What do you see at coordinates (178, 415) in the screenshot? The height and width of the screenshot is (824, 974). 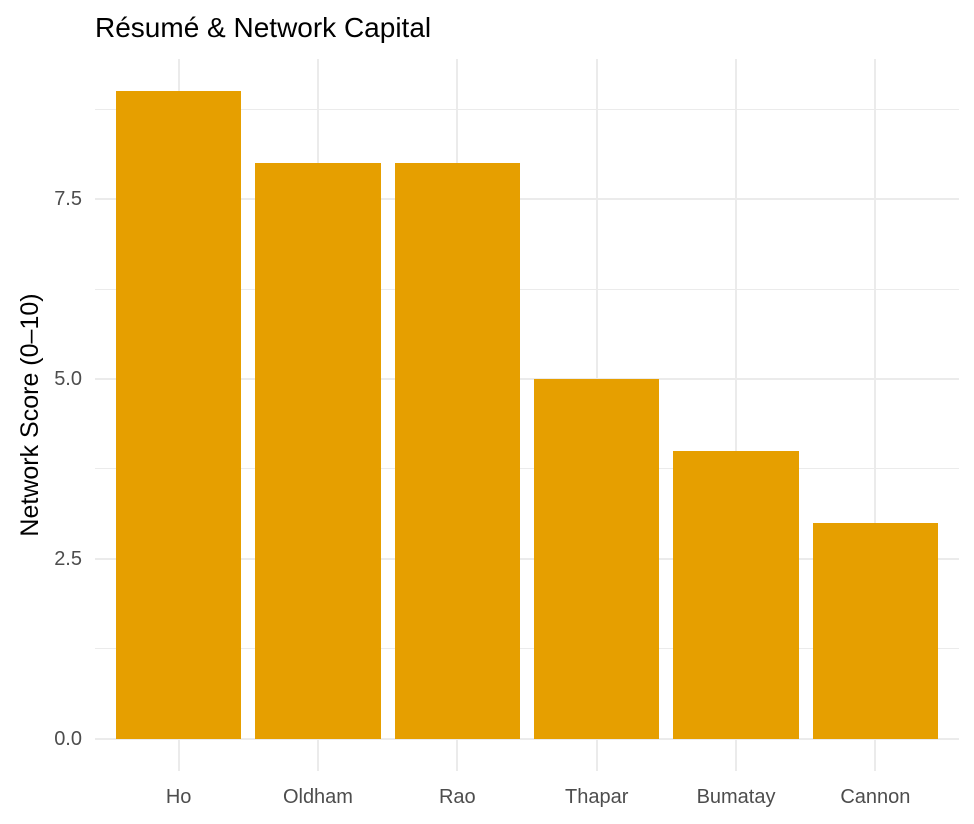 I see `bar-ho` at bounding box center [178, 415].